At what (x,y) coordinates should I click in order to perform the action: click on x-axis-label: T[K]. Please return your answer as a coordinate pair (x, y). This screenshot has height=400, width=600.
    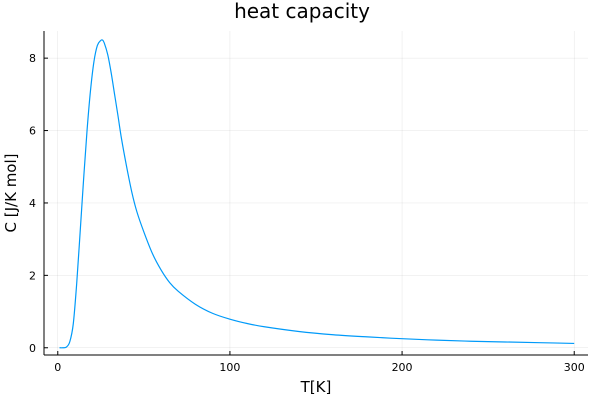
    Looking at the image, I should click on (316, 387).